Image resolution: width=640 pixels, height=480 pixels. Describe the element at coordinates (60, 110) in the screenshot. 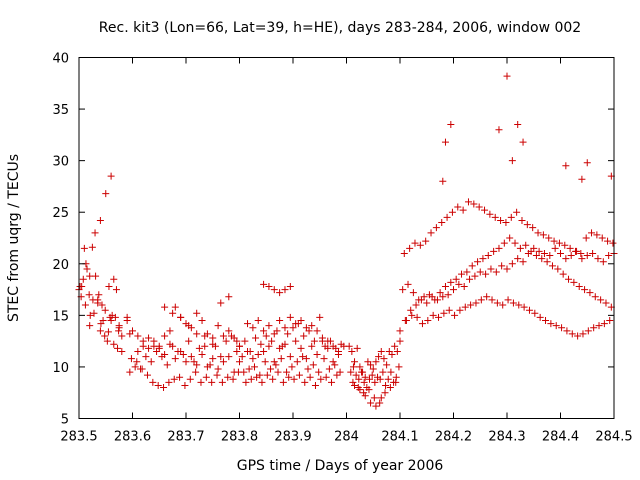

I see `y-tick-label: 35` at that location.